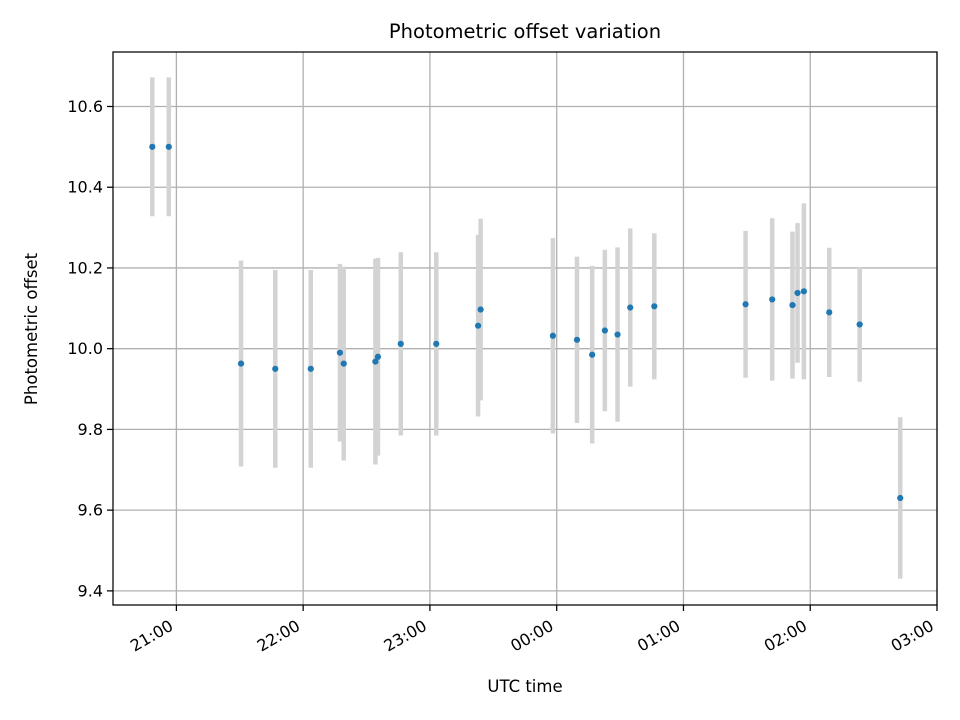 The width and height of the screenshot is (960, 720). I want to click on y-axis-title: Photometric offset, so click(31, 328).